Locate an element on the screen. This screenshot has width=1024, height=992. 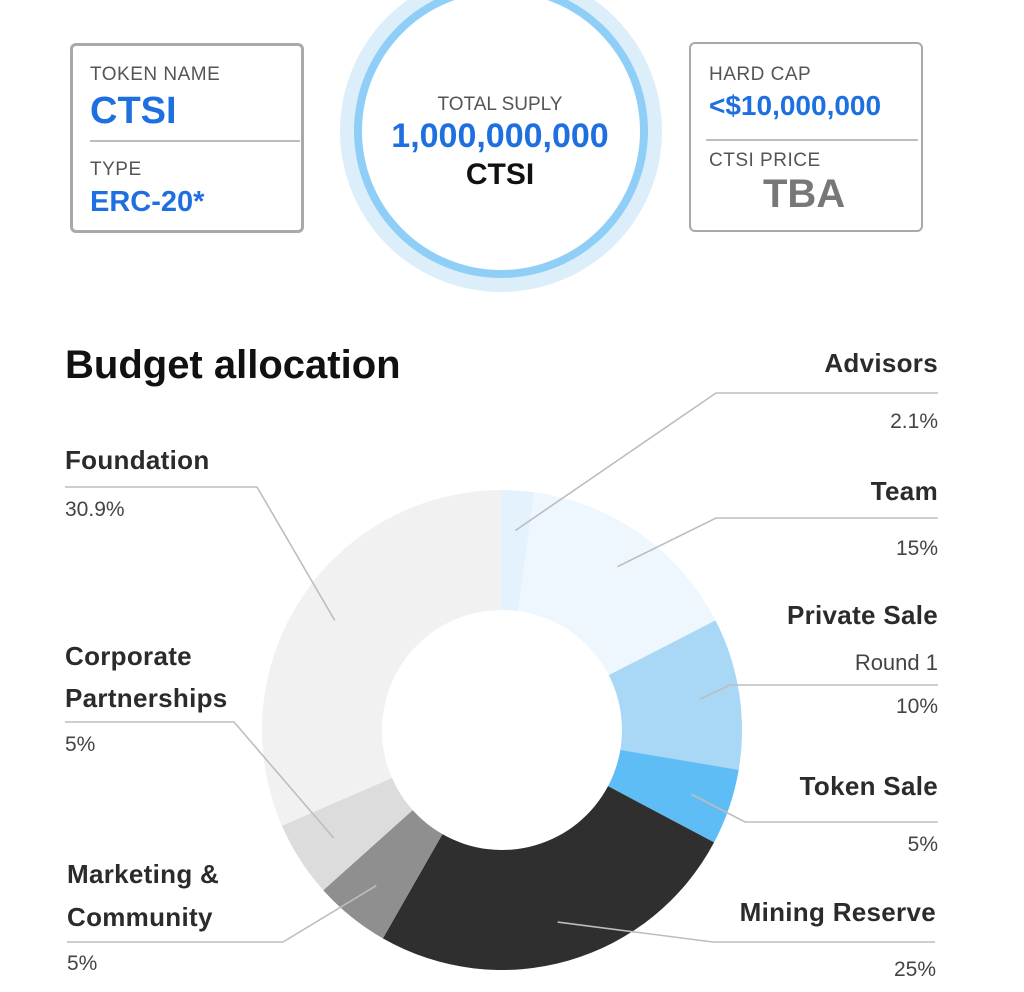
price-label: CTSI PRICE is located at coordinates (765, 160).